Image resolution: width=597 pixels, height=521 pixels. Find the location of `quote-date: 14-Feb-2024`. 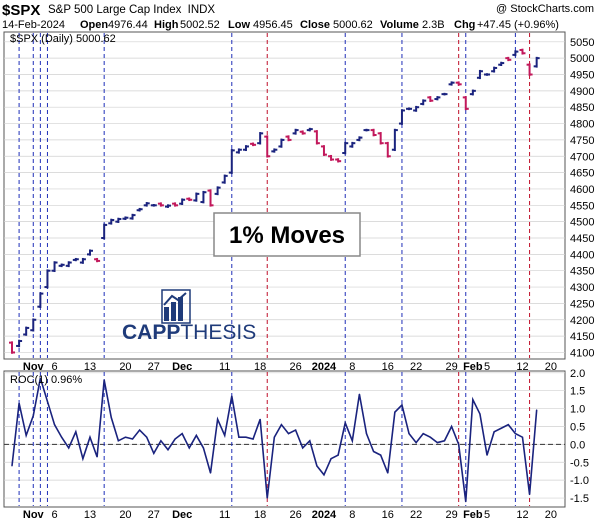

quote-date: 14-Feb-2024 is located at coordinates (33, 25).